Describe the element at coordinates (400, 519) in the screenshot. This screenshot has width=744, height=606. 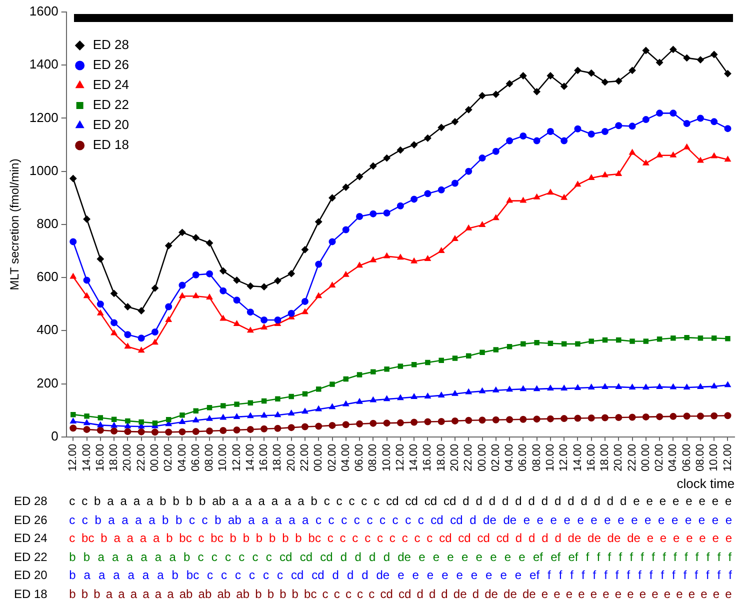
I see `text: c c b a a a a b b c c b ab a a a a a c c c c c c c c c cd cd d de de e e e e e e e e e e e e e e e e` at that location.